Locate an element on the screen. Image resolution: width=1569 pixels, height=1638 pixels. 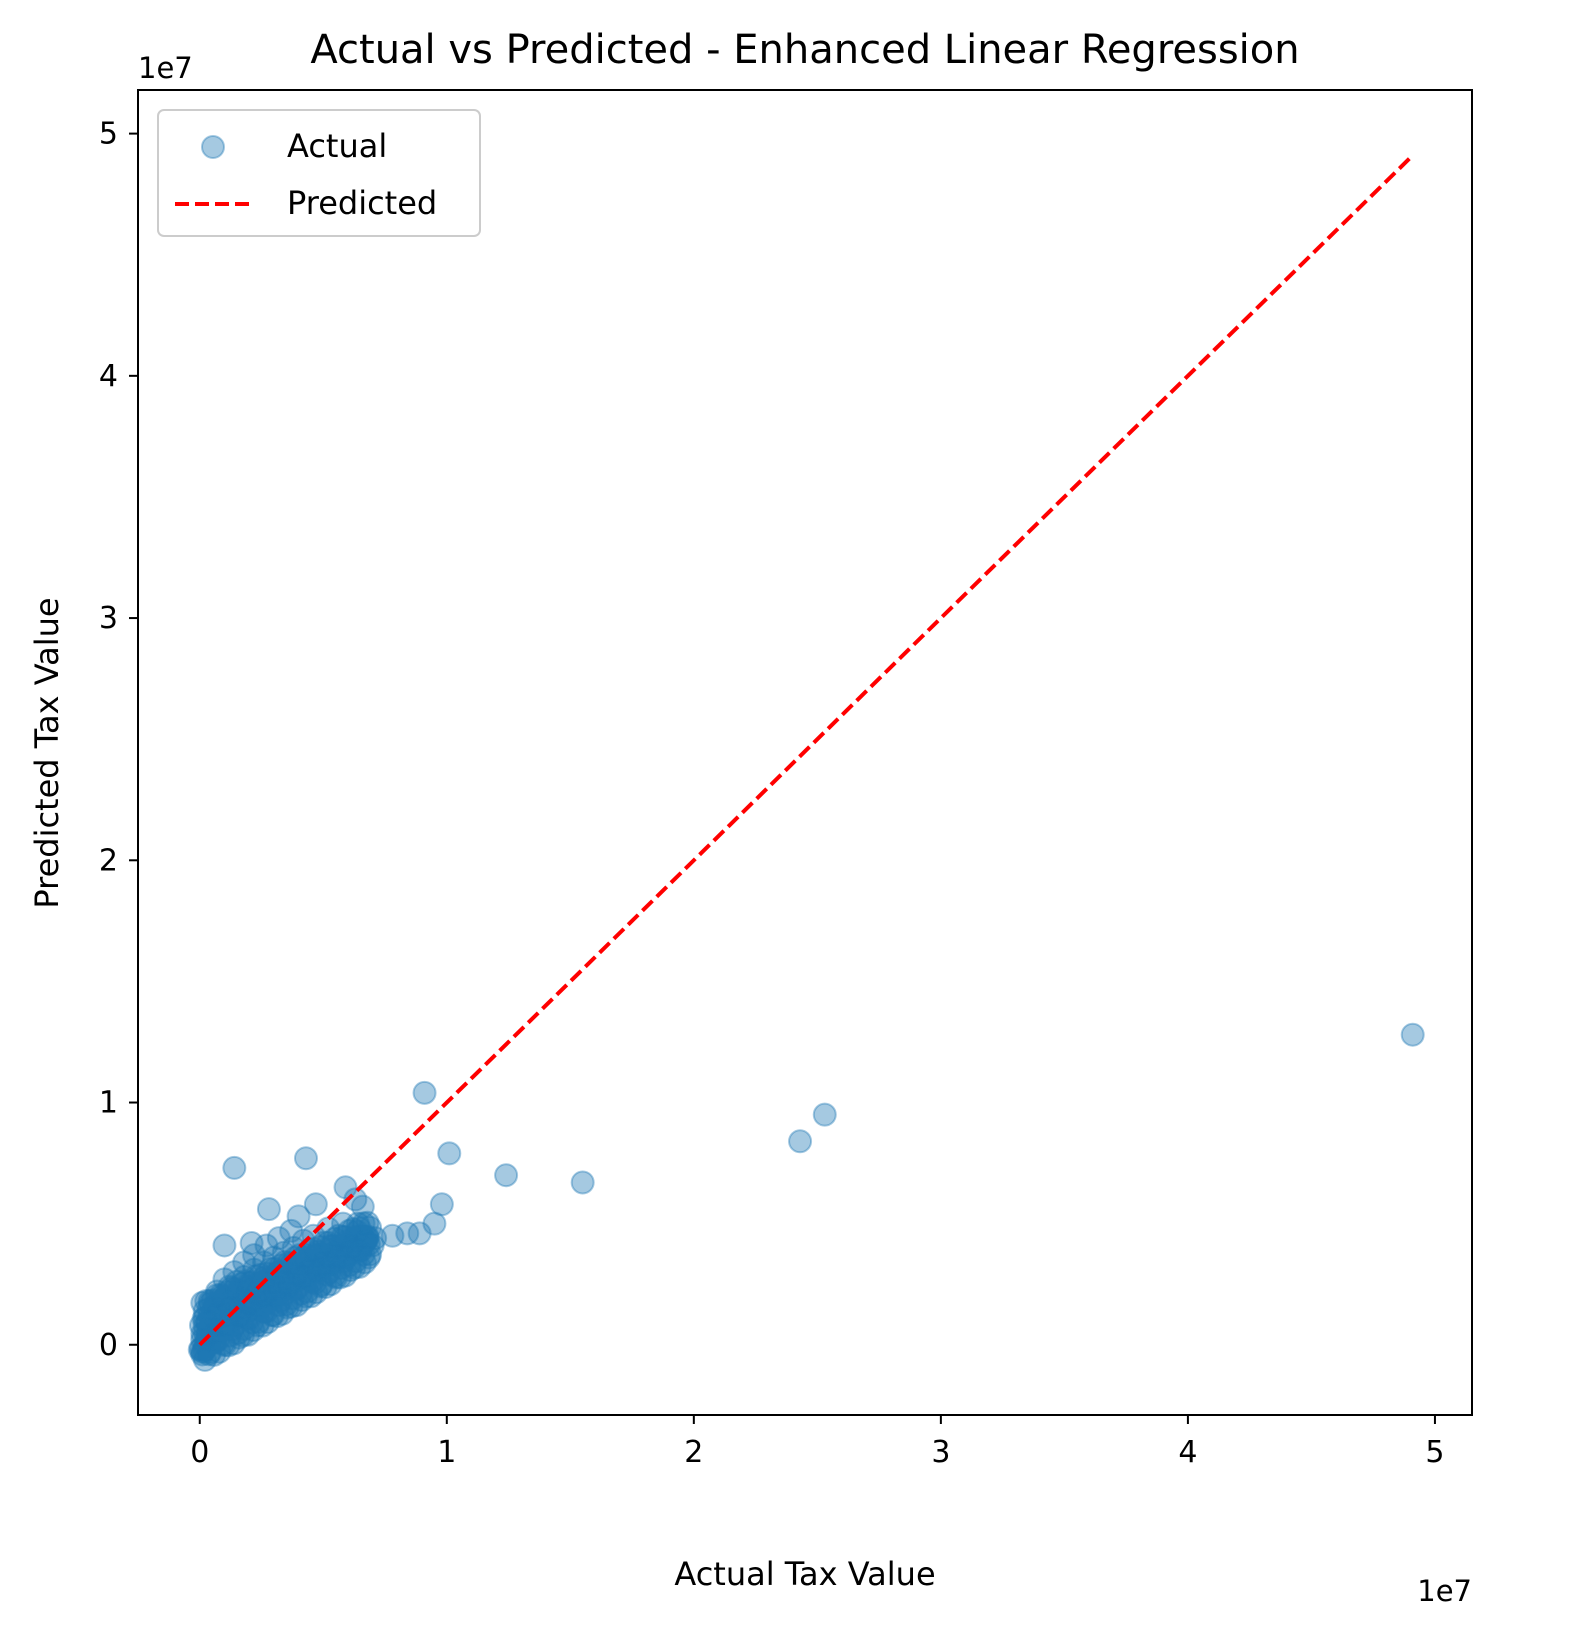
y-tick-label: 2 is located at coordinates (108, 860).